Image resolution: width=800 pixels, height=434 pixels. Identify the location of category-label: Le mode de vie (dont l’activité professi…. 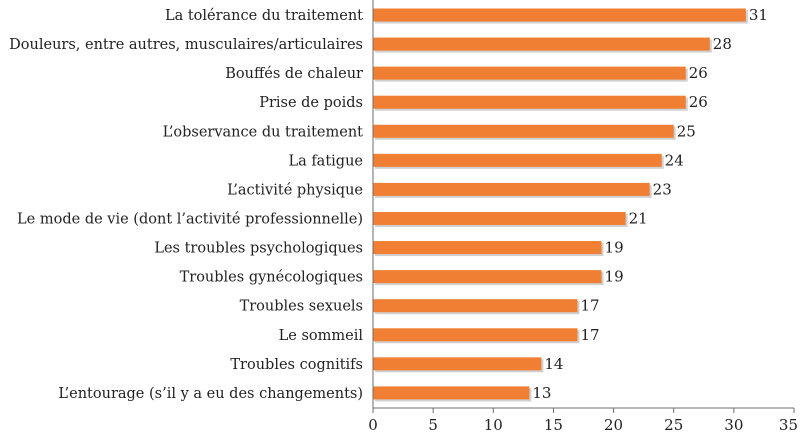
(190, 219).